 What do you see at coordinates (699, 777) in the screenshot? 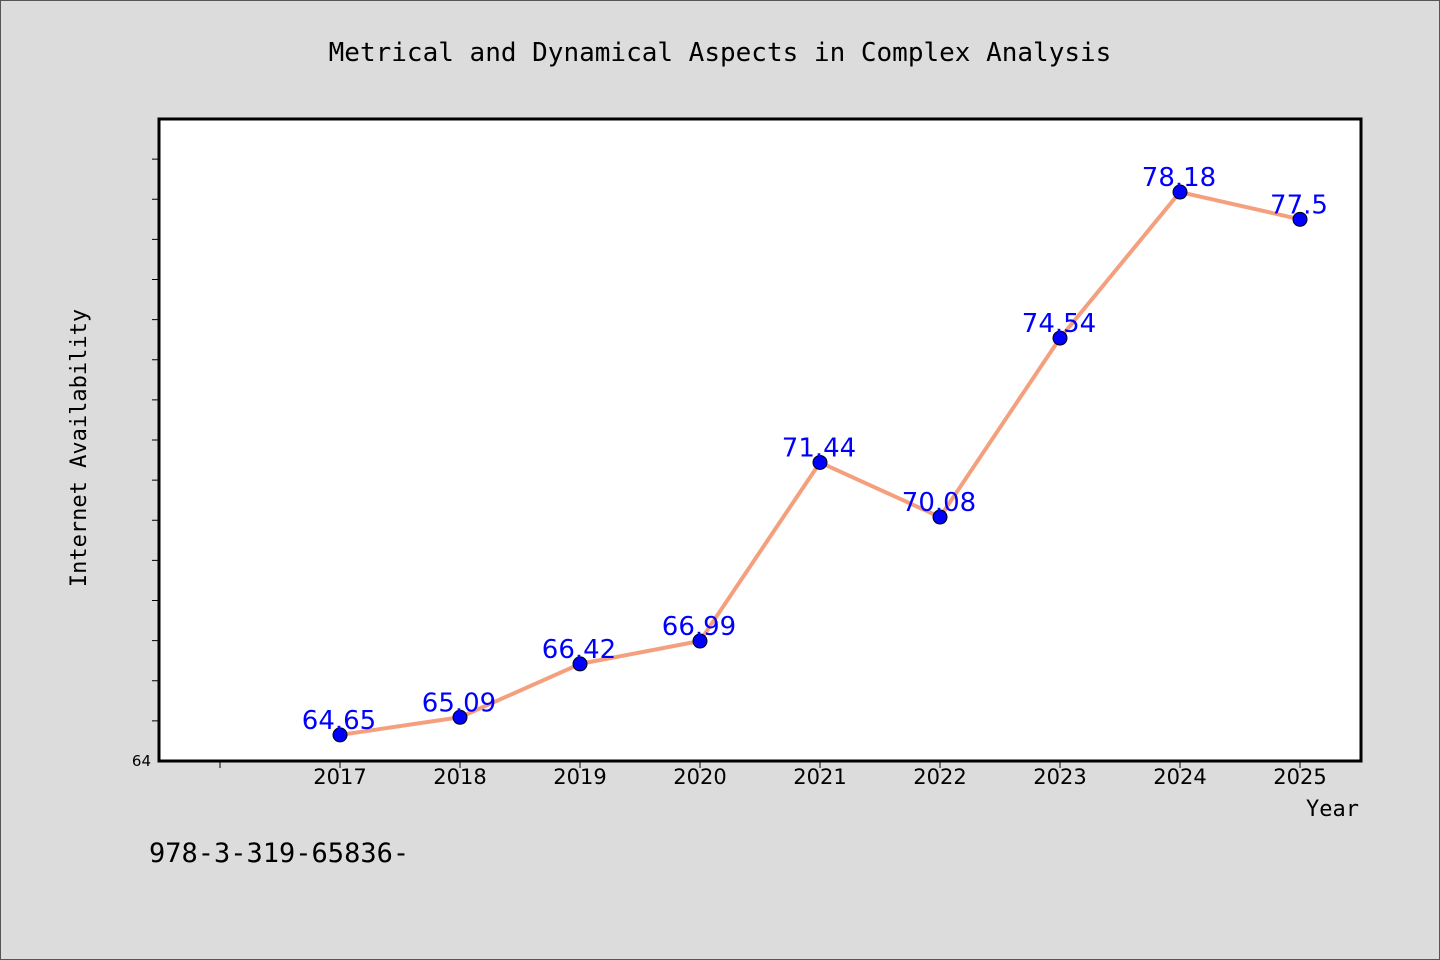
I see `x-tick-label-2020: 2020` at bounding box center [699, 777].